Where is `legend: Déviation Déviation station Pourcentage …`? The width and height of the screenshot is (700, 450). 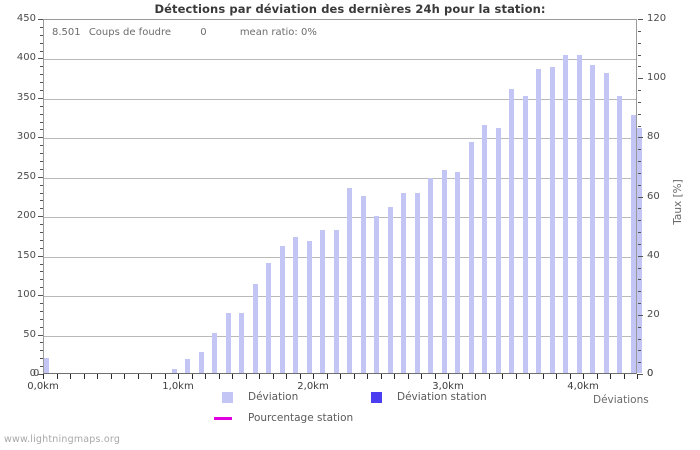
legend: Déviation Déviation station Pourcentage … is located at coordinates (350, 413).